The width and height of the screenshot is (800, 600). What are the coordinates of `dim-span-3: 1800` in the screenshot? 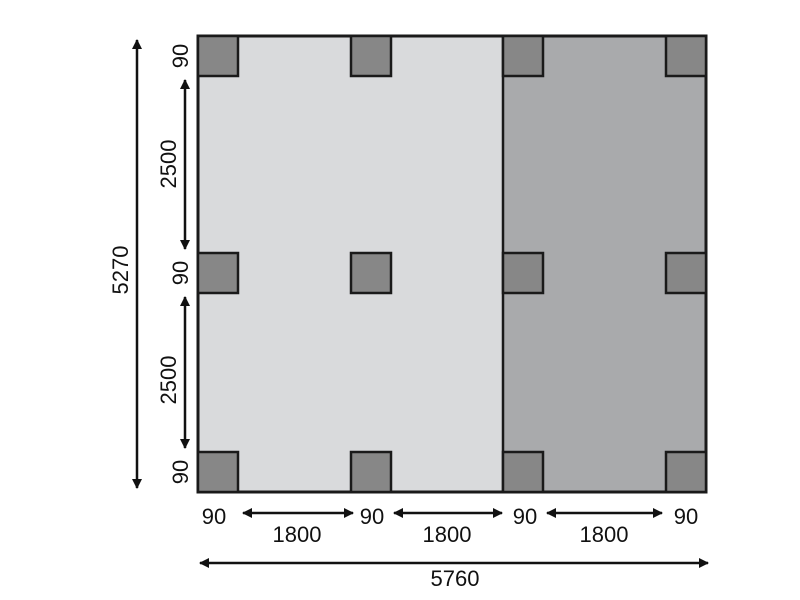 It's located at (604, 534).